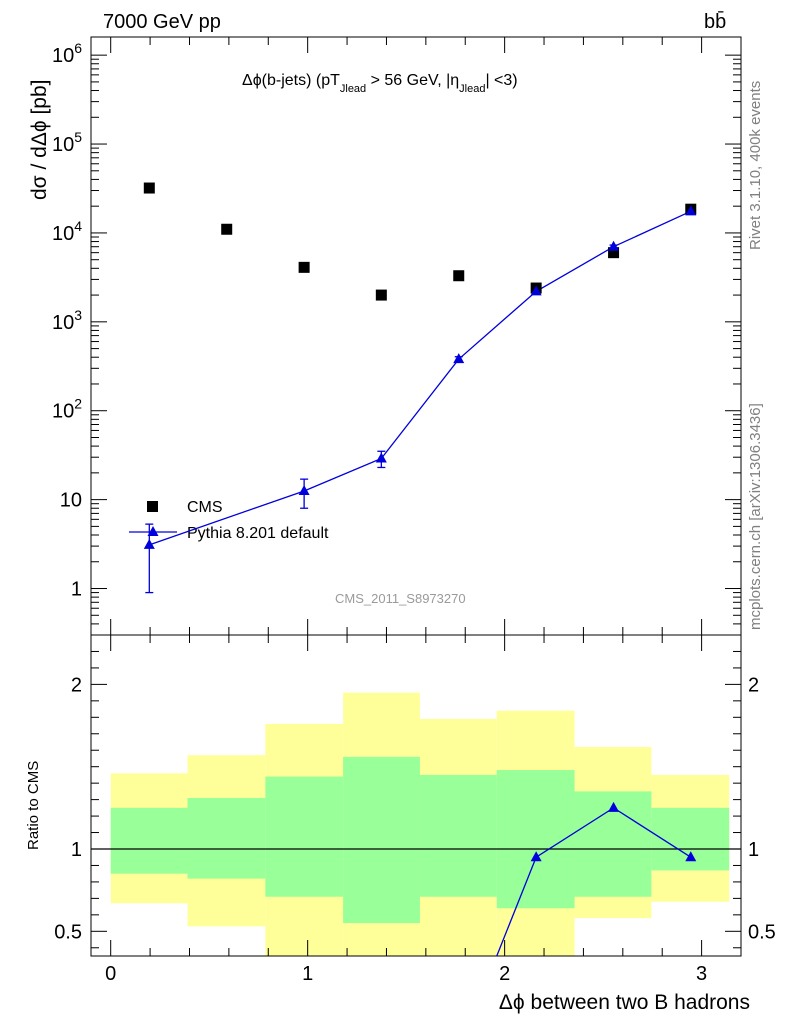 This screenshot has height=1024, width=786. Describe the element at coordinates (39, 140) in the screenshot. I see `y-axis-label: dσ / dΔϕ [pb]` at that location.